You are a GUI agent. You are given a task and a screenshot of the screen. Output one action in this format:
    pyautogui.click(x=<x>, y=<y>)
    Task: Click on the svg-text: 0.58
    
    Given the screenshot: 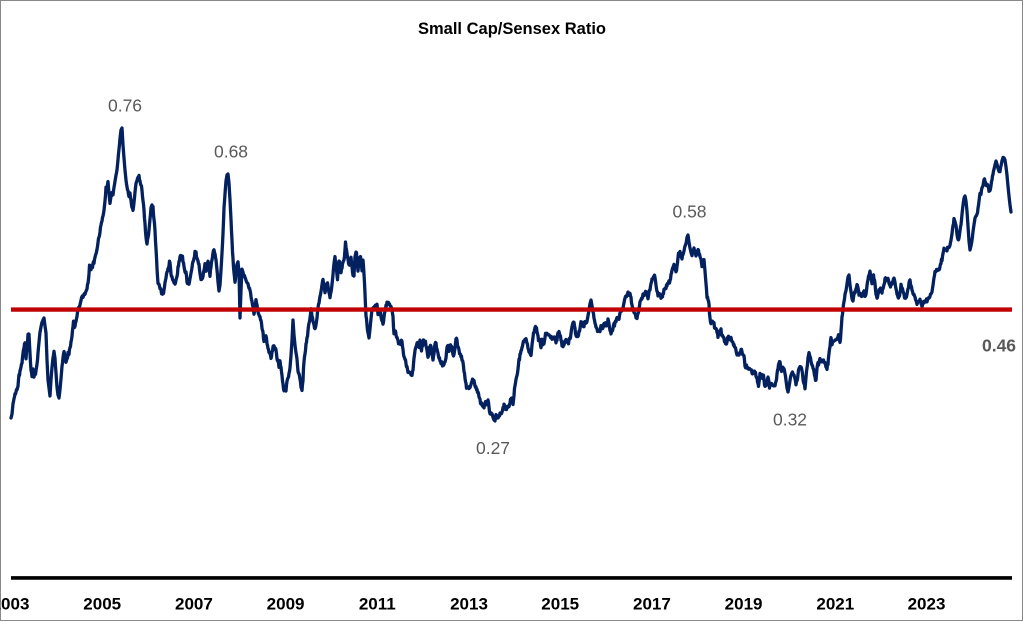 What is the action you would take?
    pyautogui.click(x=689, y=212)
    